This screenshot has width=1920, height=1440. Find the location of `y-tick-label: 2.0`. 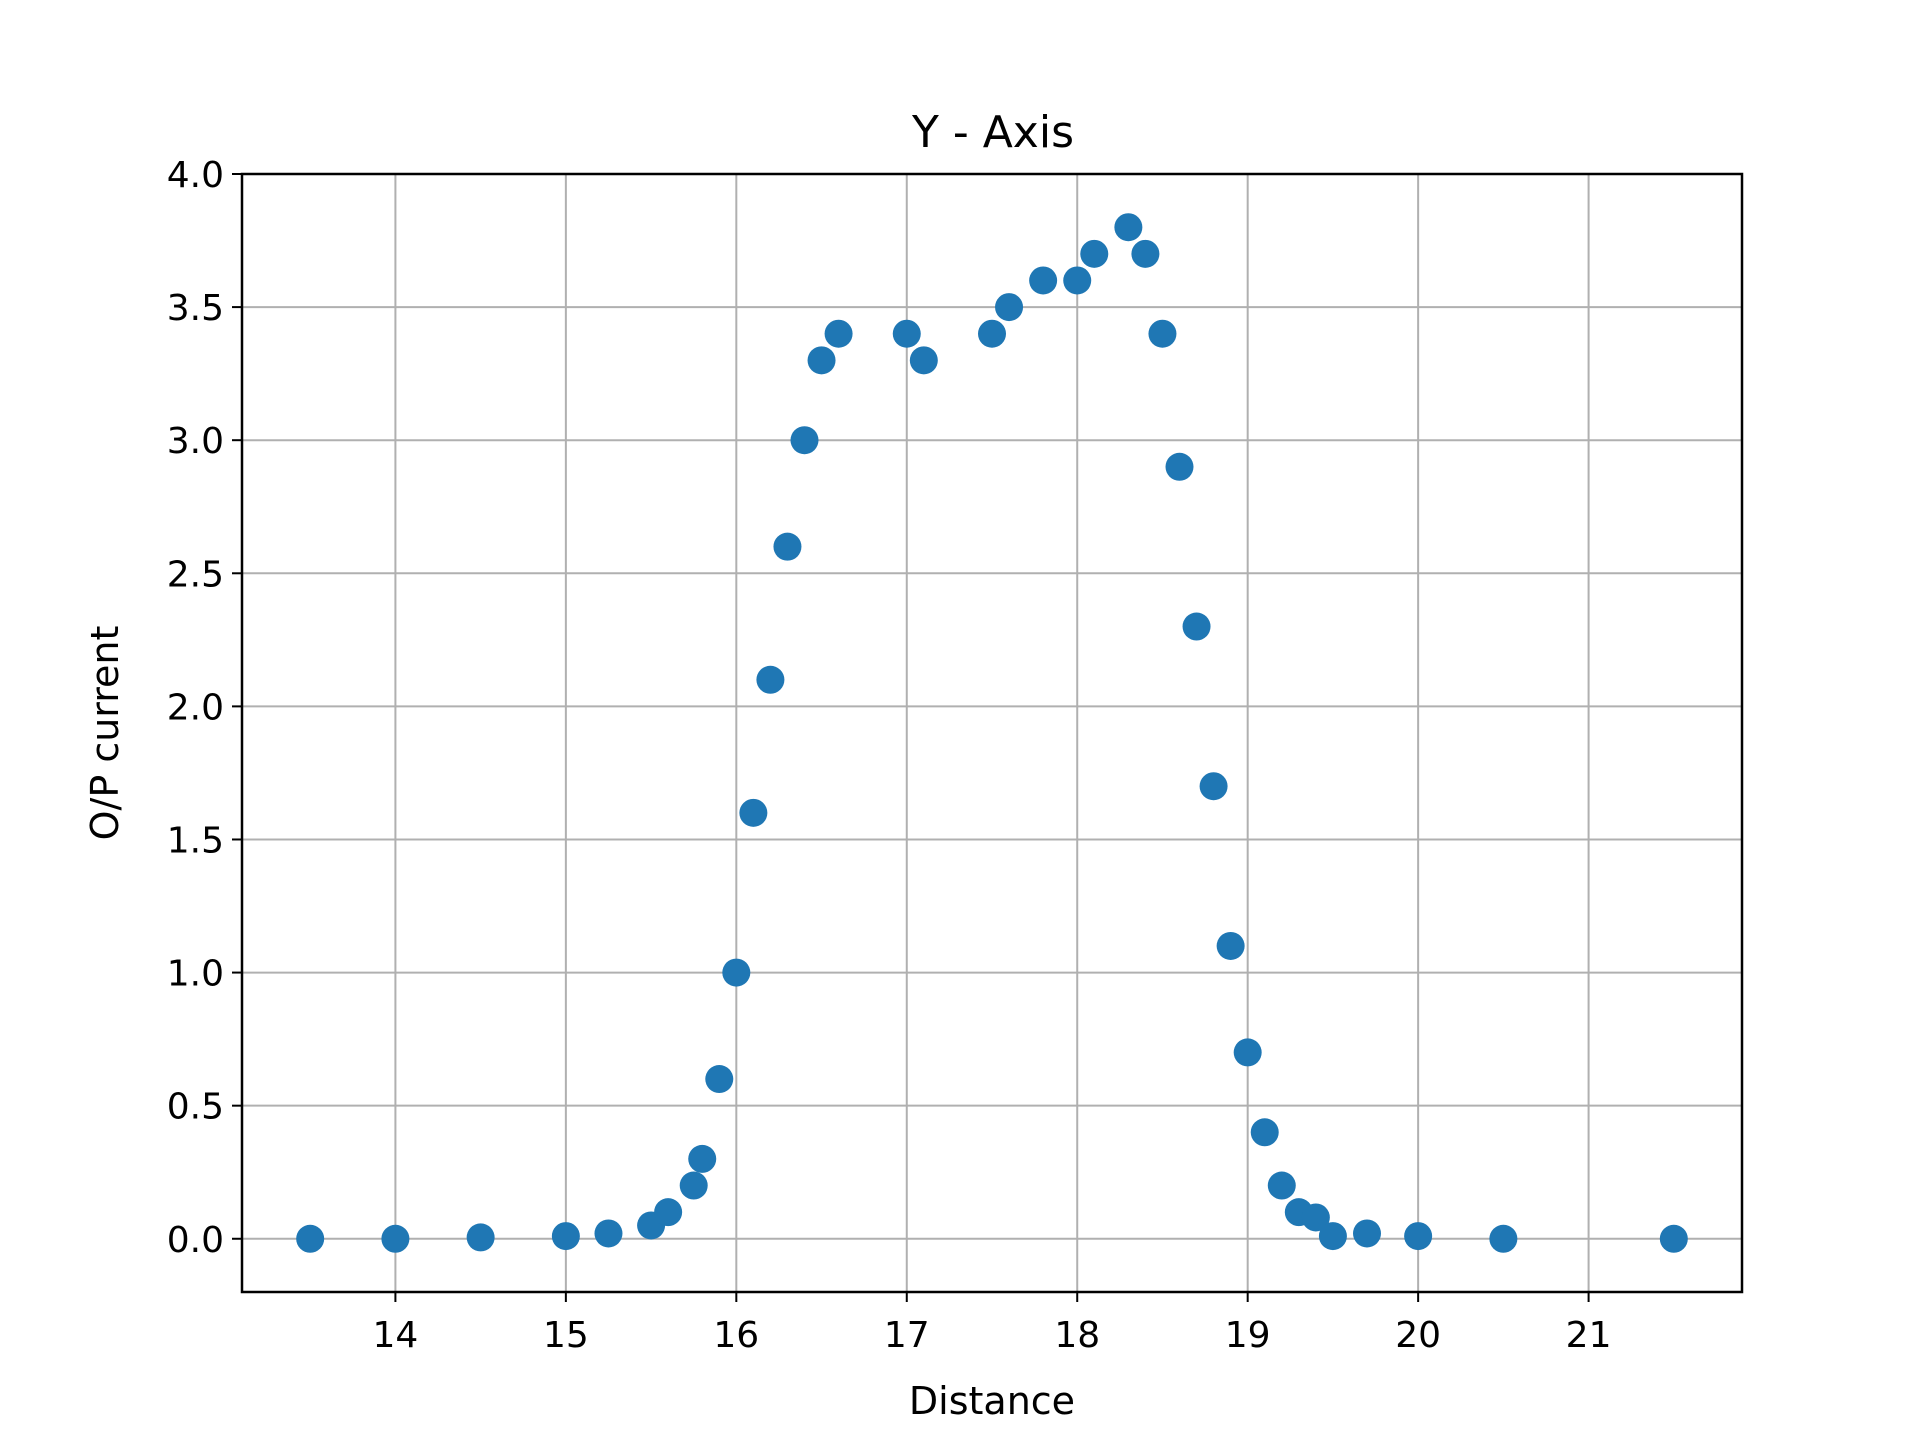

y-tick-label: 2.0 is located at coordinates (195, 707).